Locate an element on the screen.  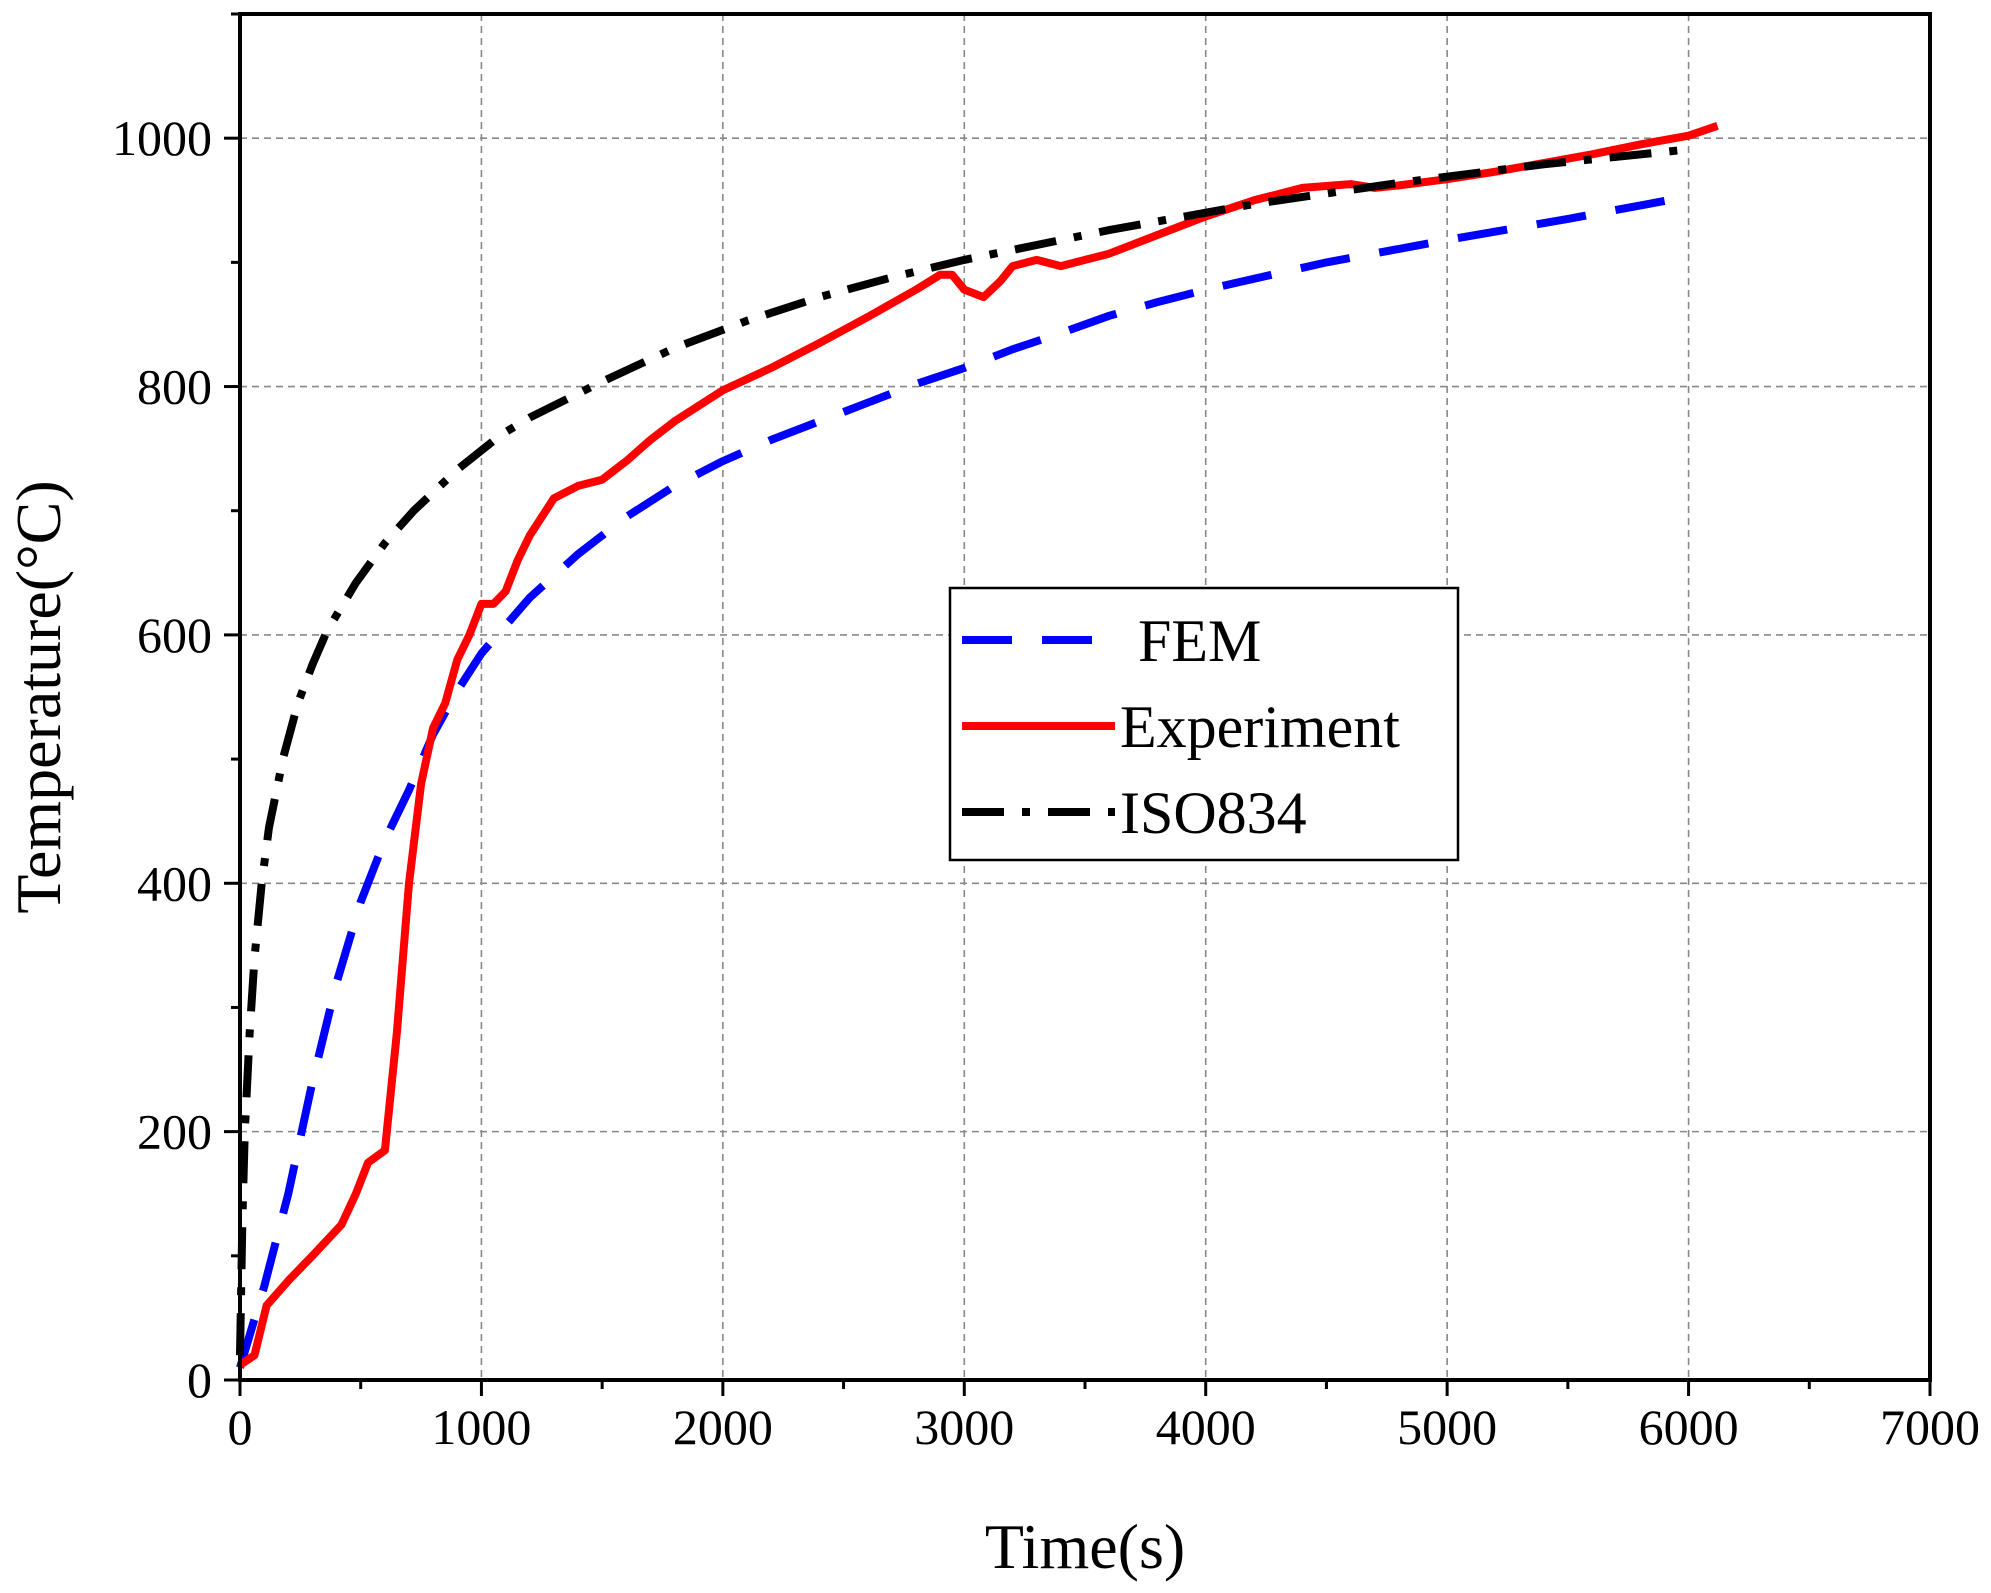
y-tick-label-1000: 1000 is located at coordinates (162, 138).